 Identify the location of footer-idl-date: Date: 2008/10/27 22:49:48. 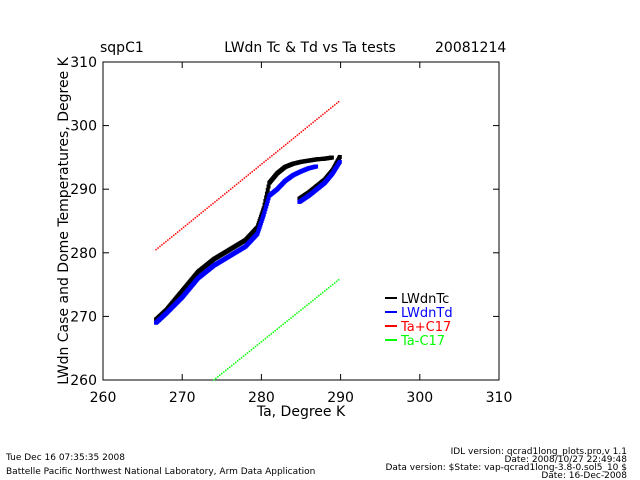
(565, 460).